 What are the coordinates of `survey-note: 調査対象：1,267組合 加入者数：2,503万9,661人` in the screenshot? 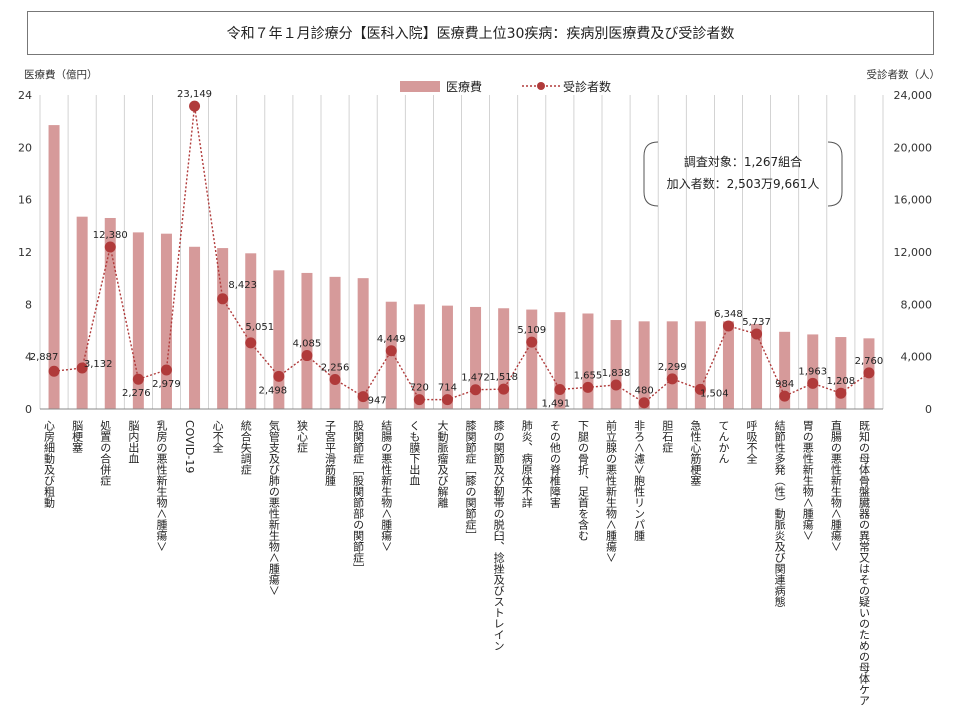 It's located at (743, 174).